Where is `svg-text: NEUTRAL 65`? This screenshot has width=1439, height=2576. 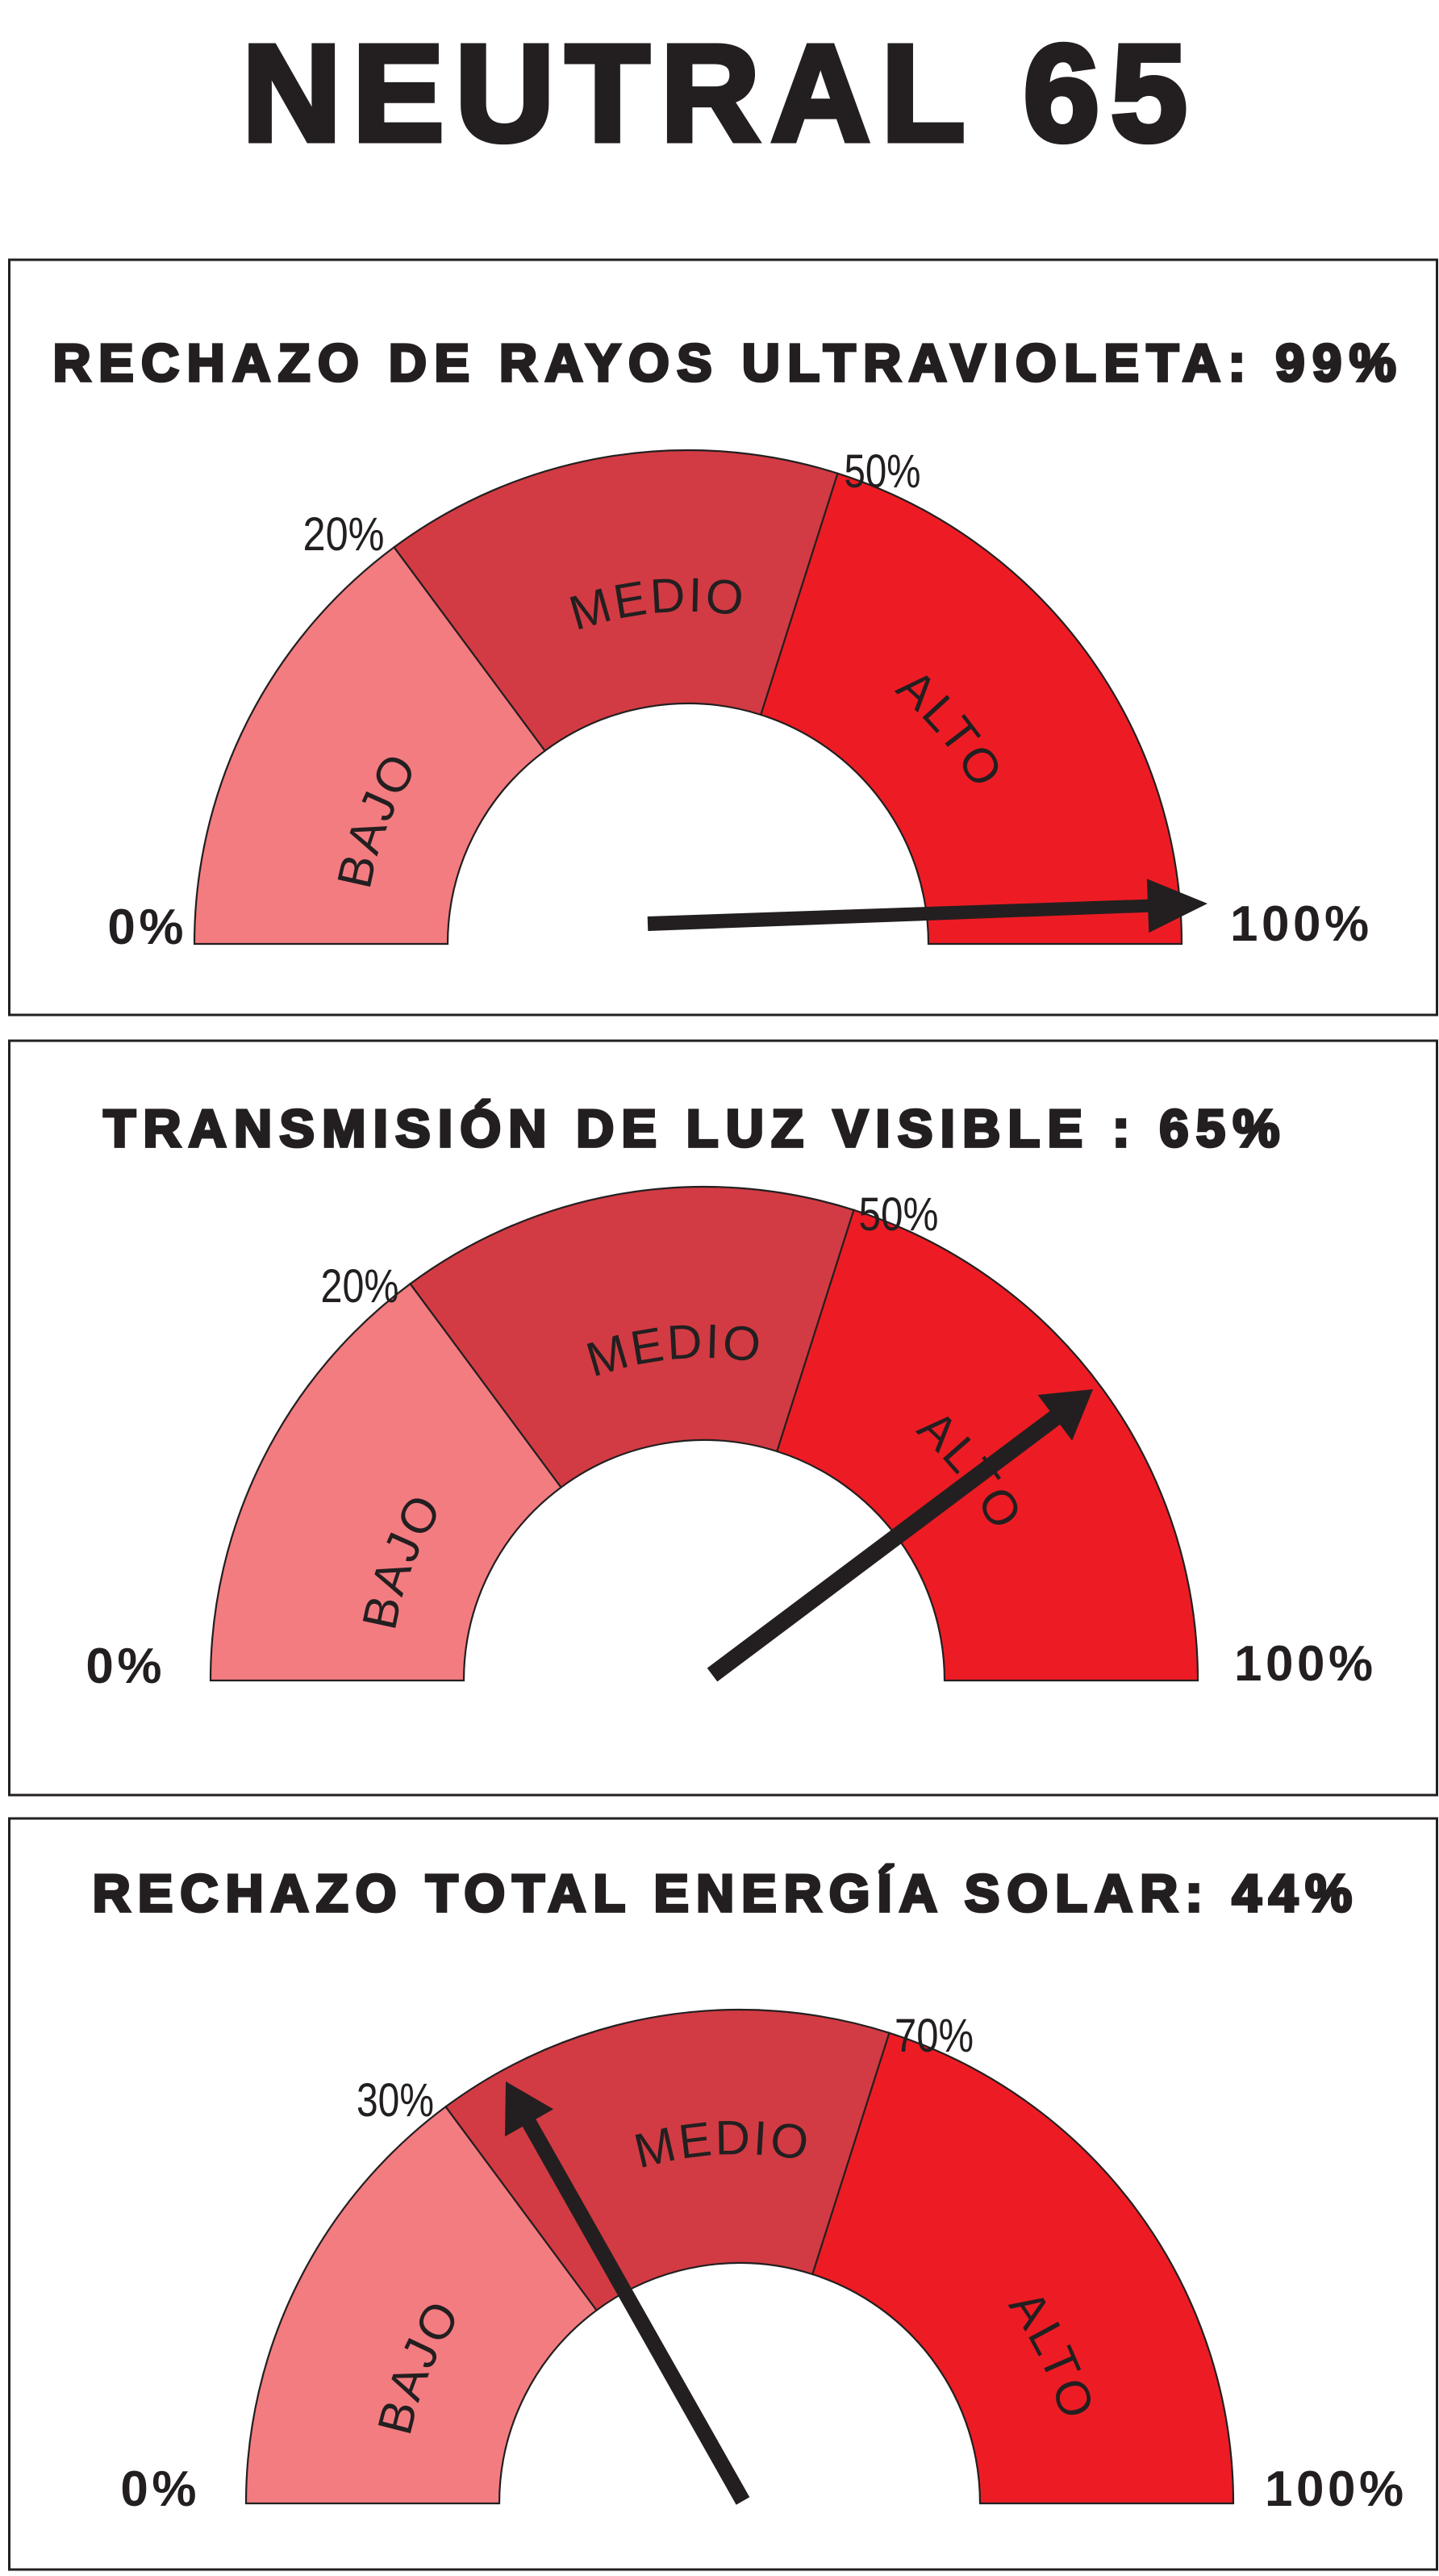
svg-text: NEUTRAL 65 is located at coordinates (720, 93).